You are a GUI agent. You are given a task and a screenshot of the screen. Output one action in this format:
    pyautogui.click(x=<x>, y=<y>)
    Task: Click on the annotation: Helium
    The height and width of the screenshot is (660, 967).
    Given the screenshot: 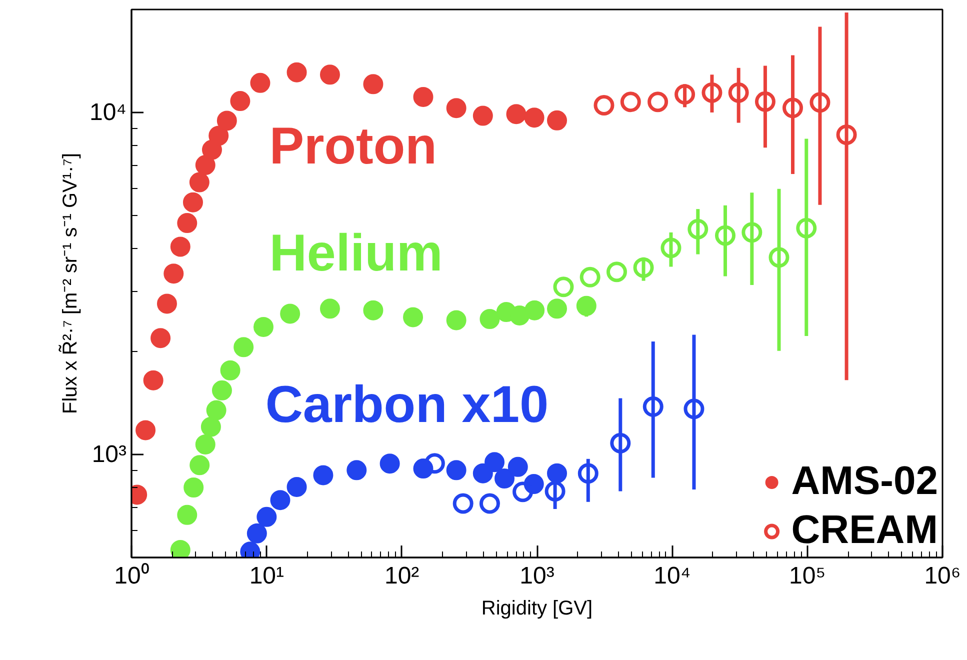 What is the action you would take?
    pyautogui.click(x=356, y=253)
    